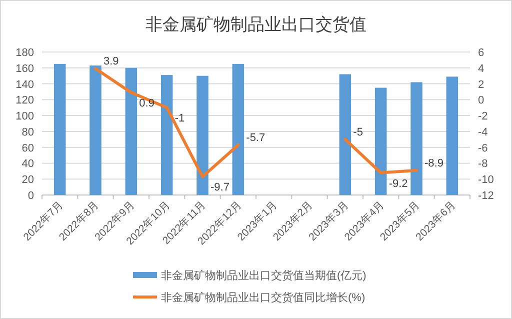  I want to click on data-label: -5.7, so click(256, 138).